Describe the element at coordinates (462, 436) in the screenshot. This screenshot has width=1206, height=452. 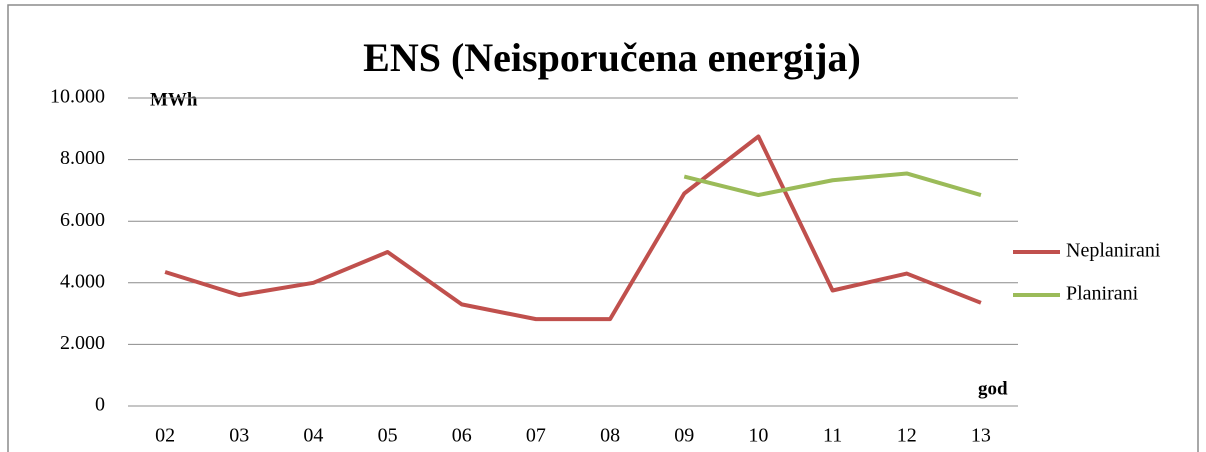
I see `x-tick-label: 06` at that location.